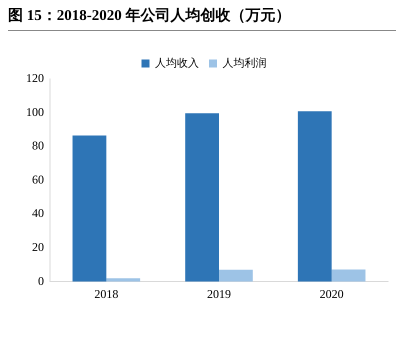  Describe the element at coordinates (332, 293) in the screenshot. I see `x-tick-label: 2020` at that location.